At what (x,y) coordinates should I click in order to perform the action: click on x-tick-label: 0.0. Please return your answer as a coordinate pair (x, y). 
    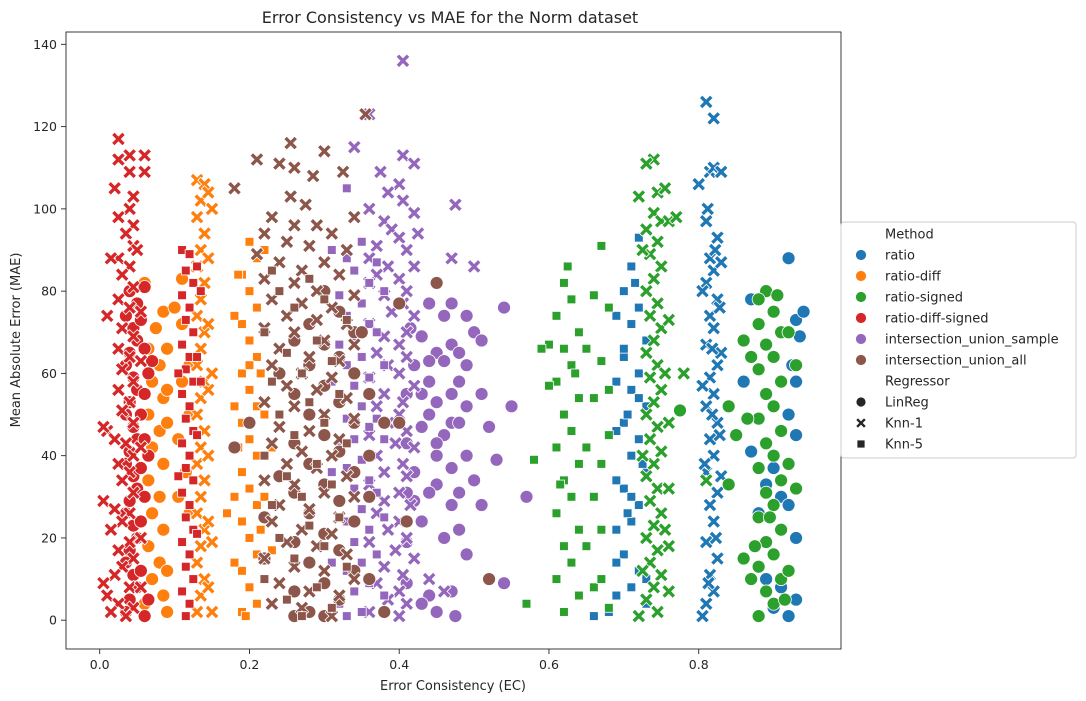
    Looking at the image, I should click on (100, 664).